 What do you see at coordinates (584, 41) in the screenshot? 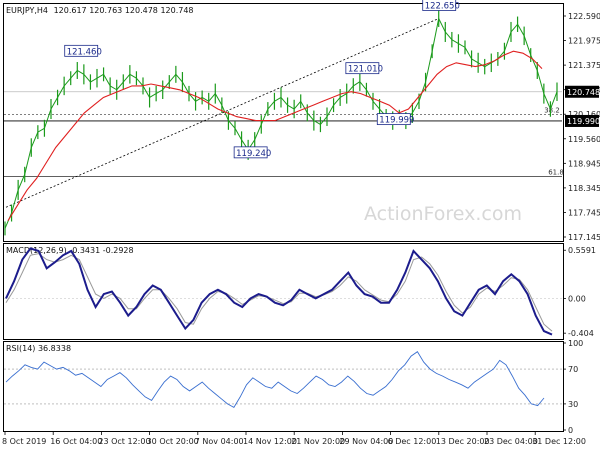
I see `price-axis-label: 121.975` at bounding box center [584, 41].